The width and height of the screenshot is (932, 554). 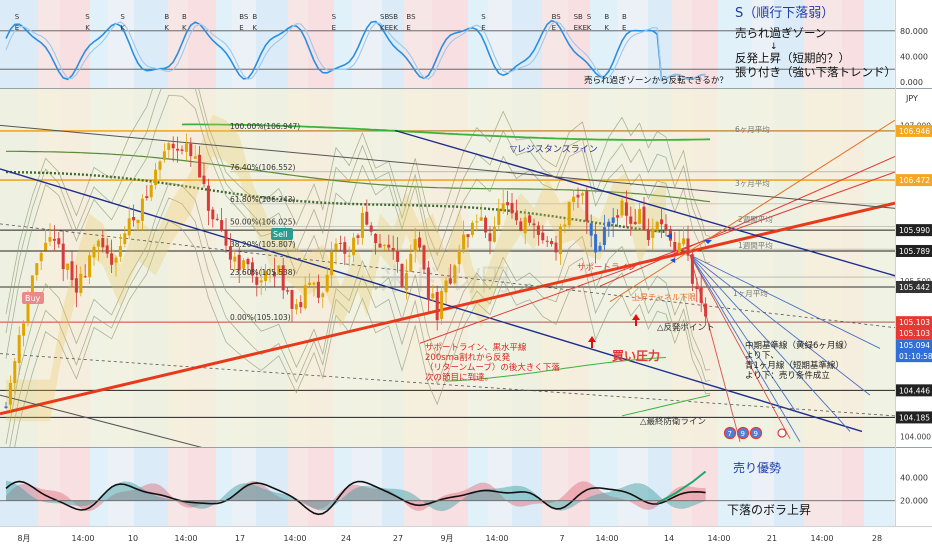 I want to click on support-label: サポートライン, so click(x=607, y=268).